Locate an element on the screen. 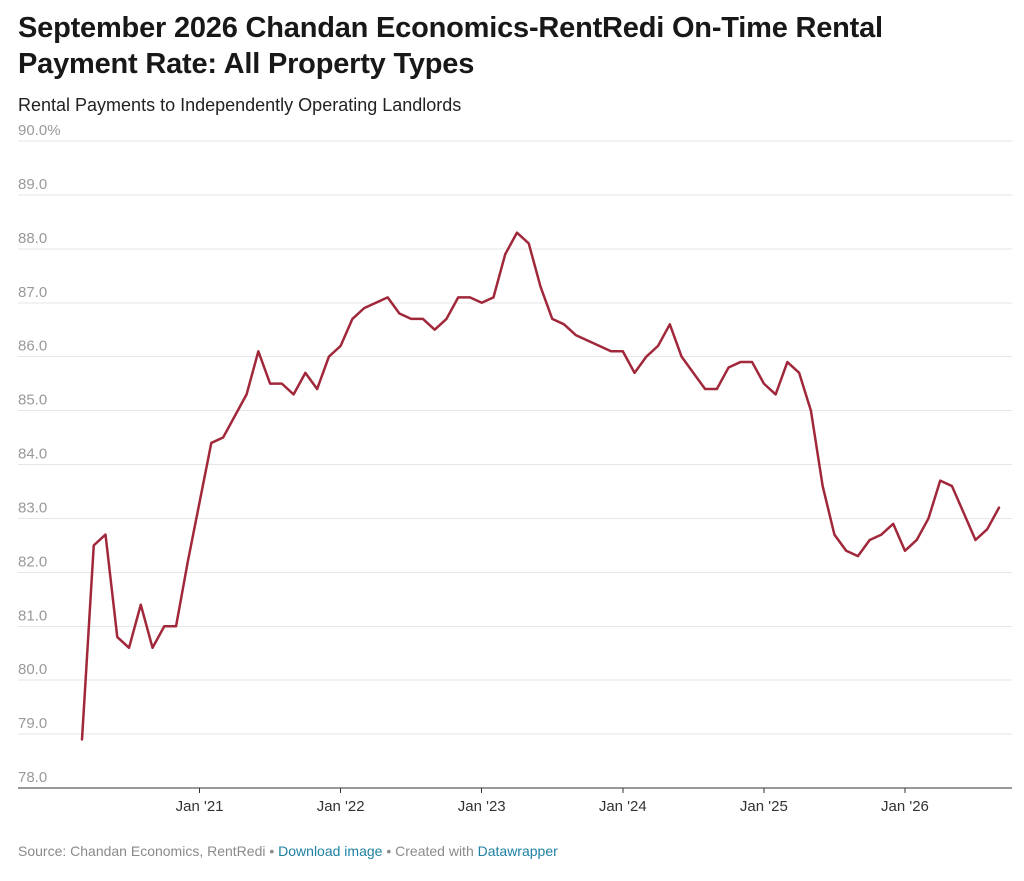 The width and height of the screenshot is (1024, 881). y-tick-label: 79.0 is located at coordinates (32, 723).